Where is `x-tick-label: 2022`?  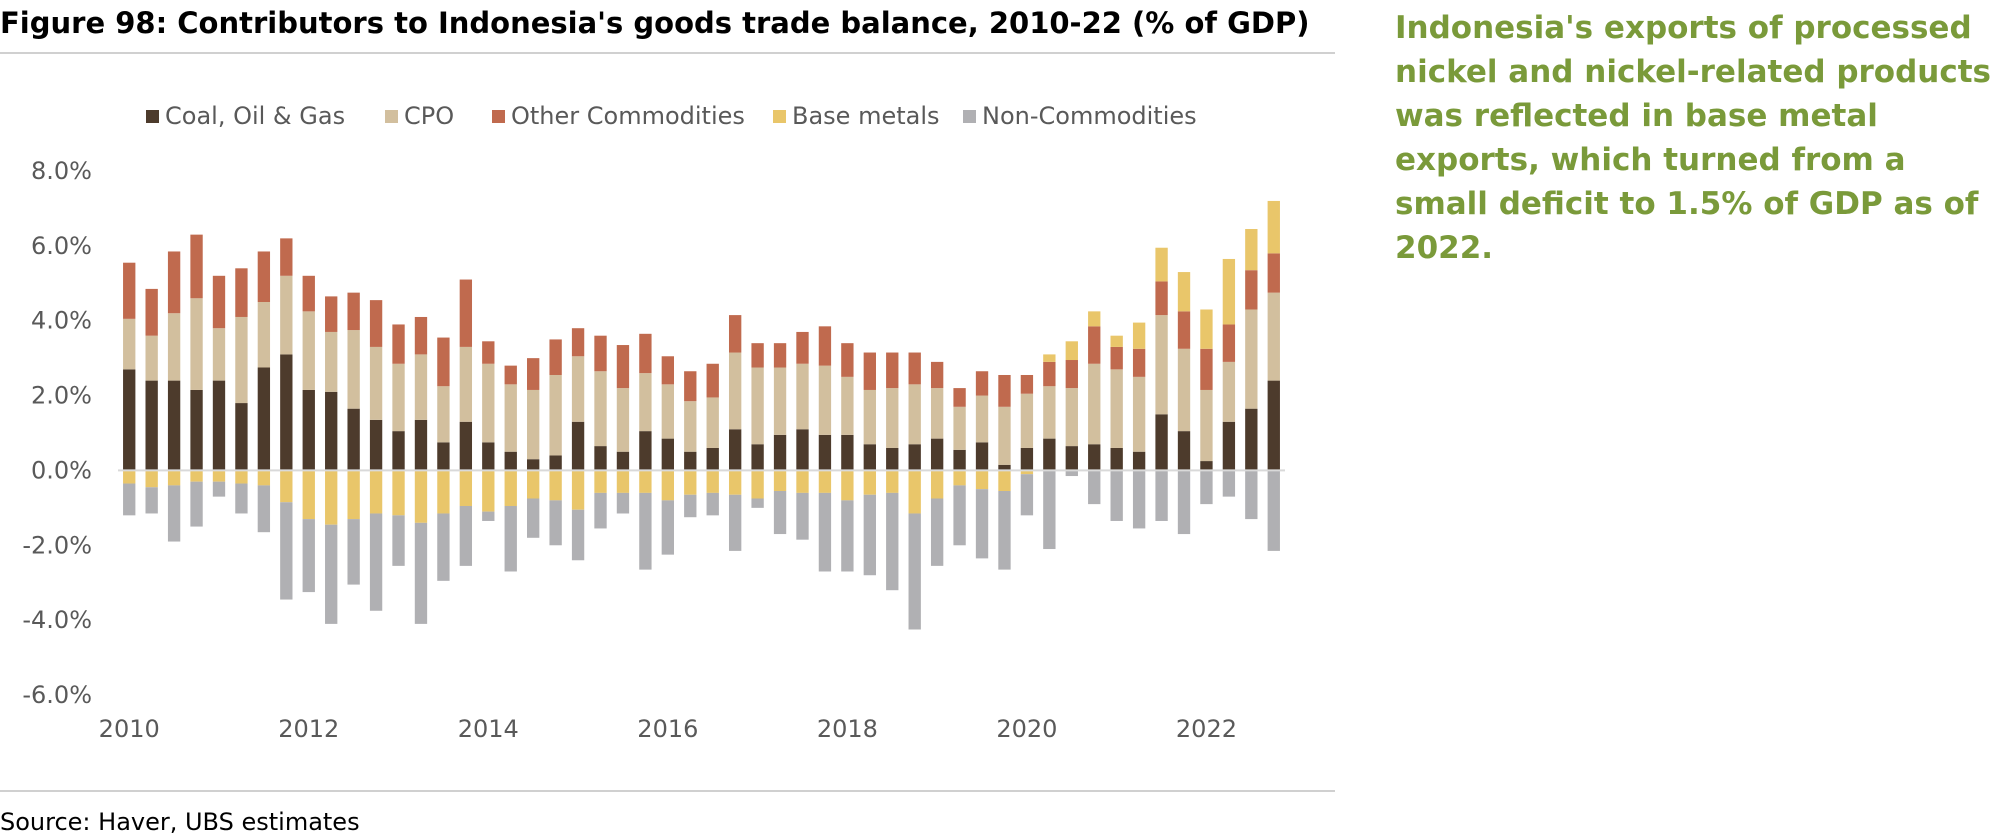
x-tick-label: 2022 is located at coordinates (1206, 729).